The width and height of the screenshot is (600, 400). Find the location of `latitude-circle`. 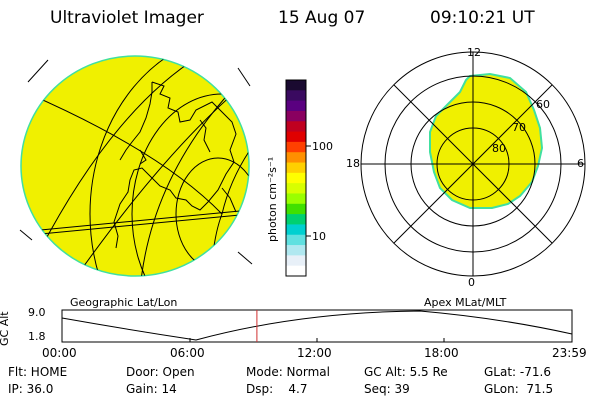

latitude-circle is located at coordinates (169, 166).